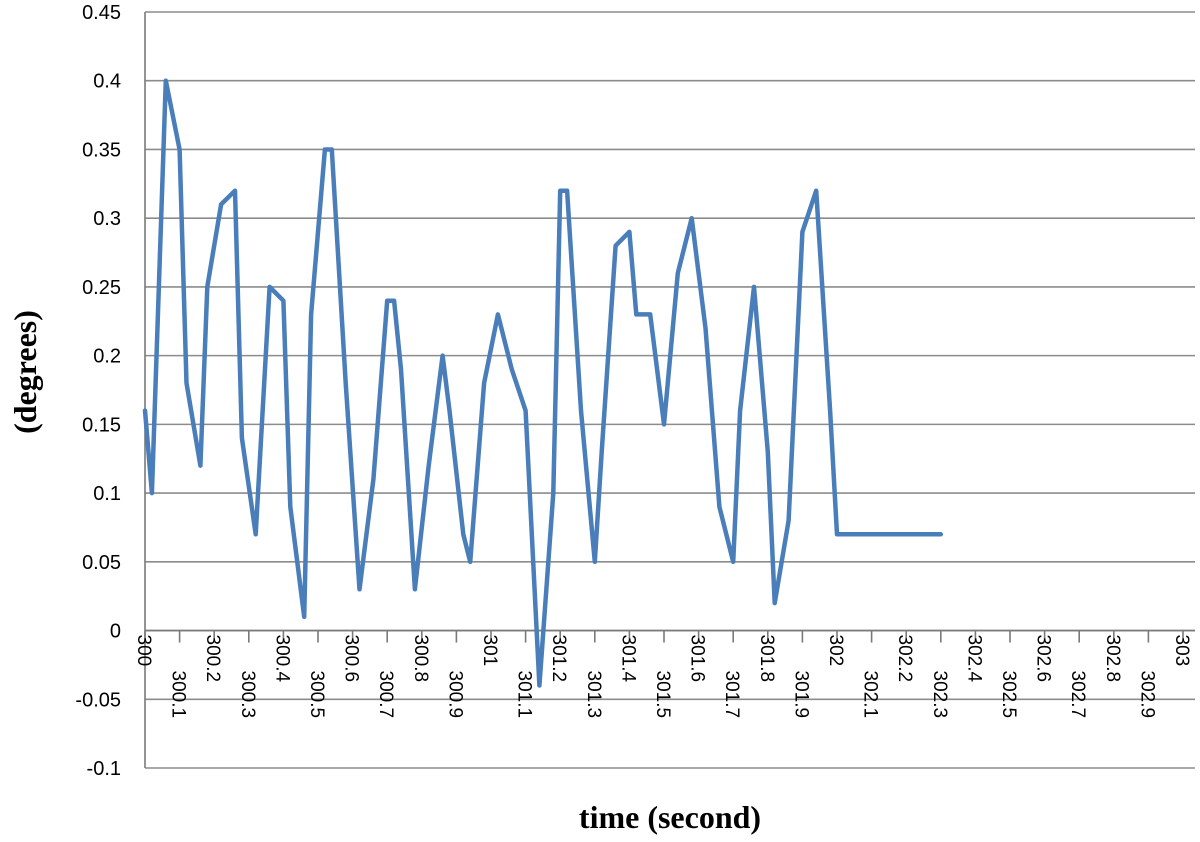  What do you see at coordinates (420, 659) in the screenshot?
I see `x-tick-label: 300.8` at bounding box center [420, 659].